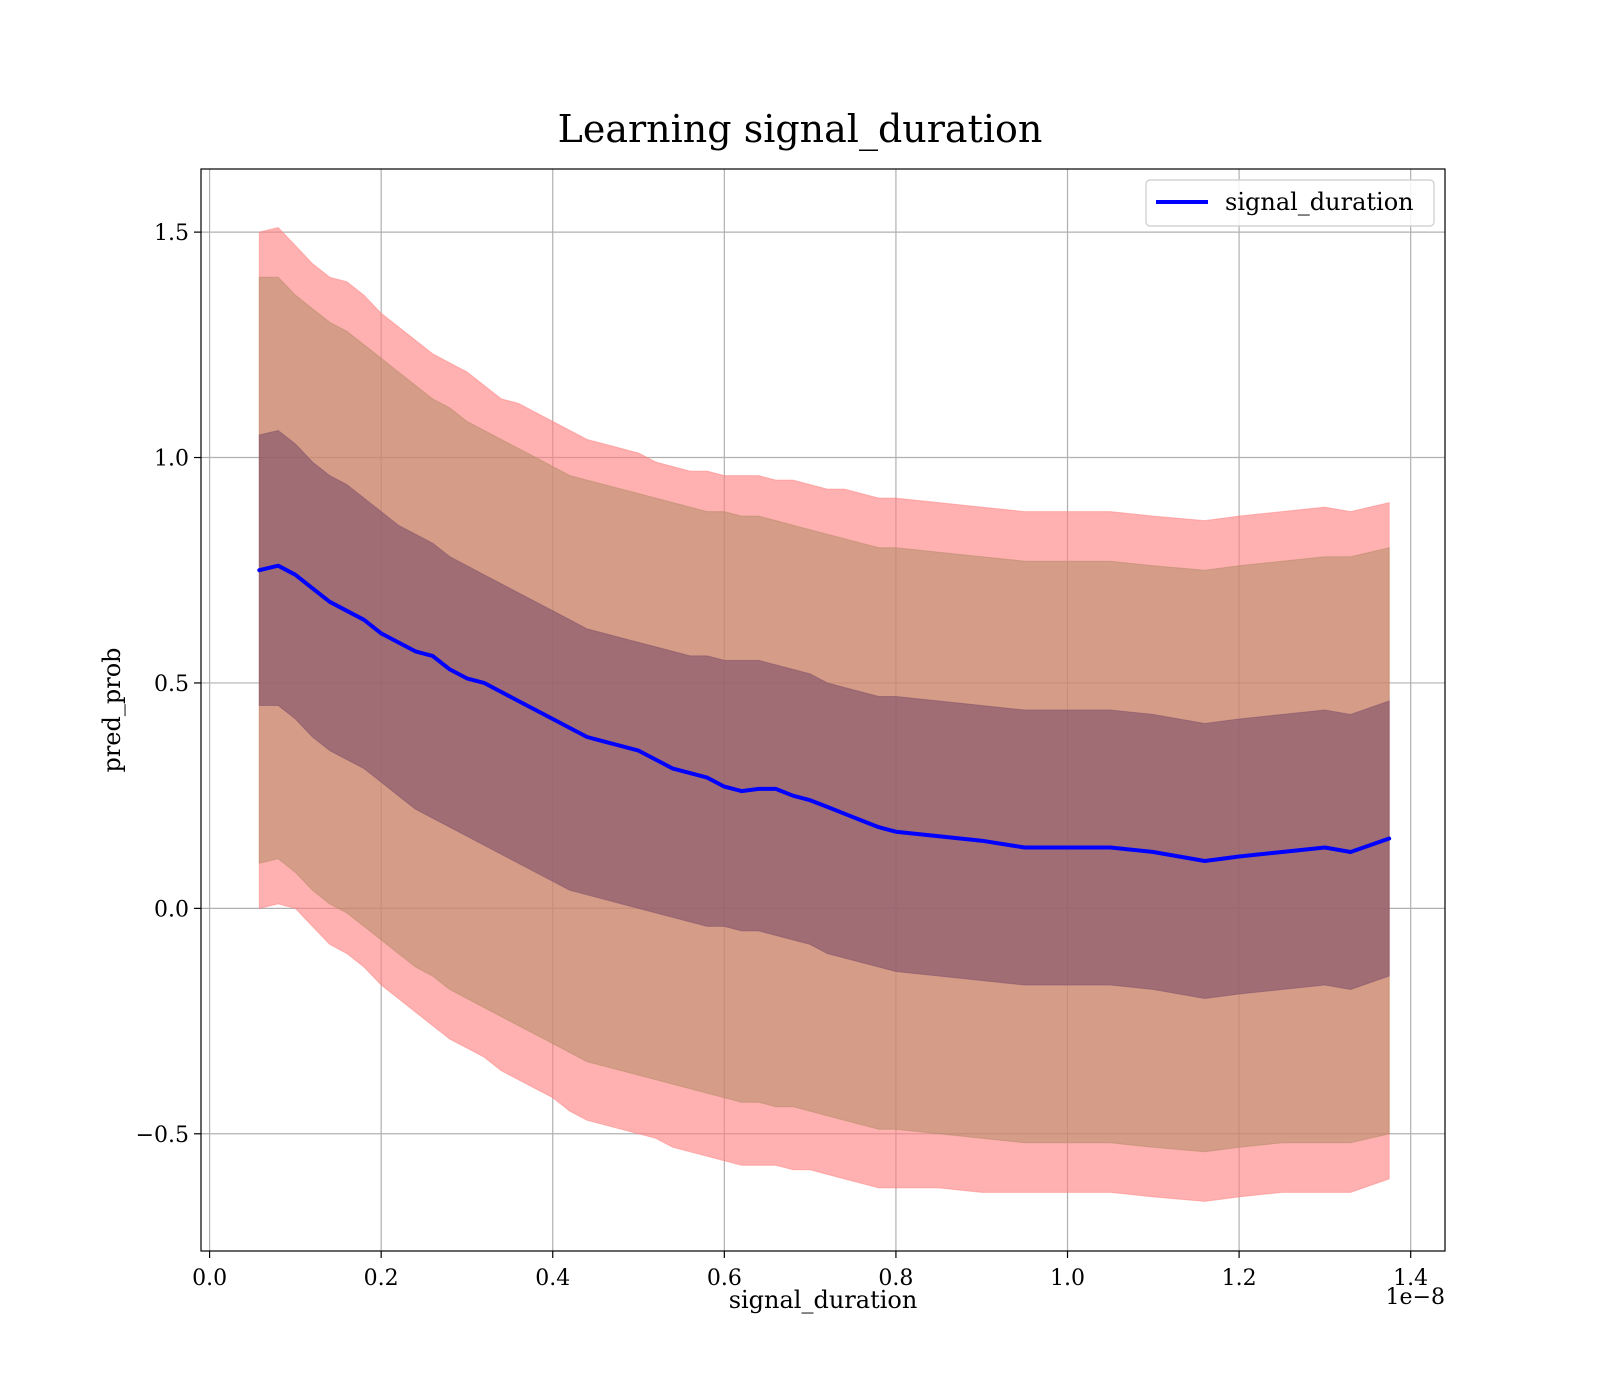  I want to click on x-tick-label: 1.4, so click(1410, 1278).